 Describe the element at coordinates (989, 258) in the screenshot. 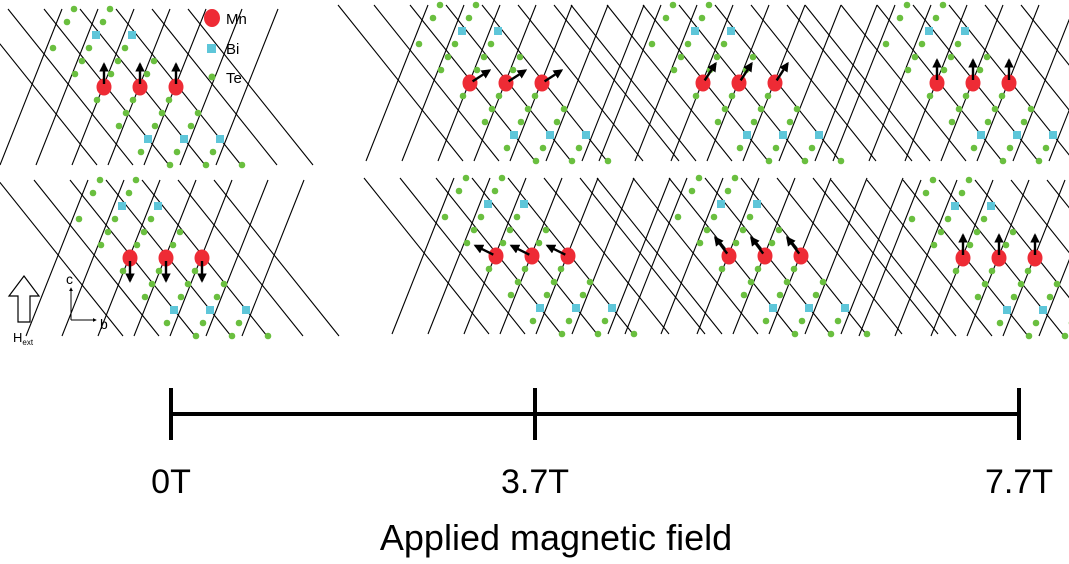

I see `panel-field-7-7T-bottom-lattice-atoms` at that location.